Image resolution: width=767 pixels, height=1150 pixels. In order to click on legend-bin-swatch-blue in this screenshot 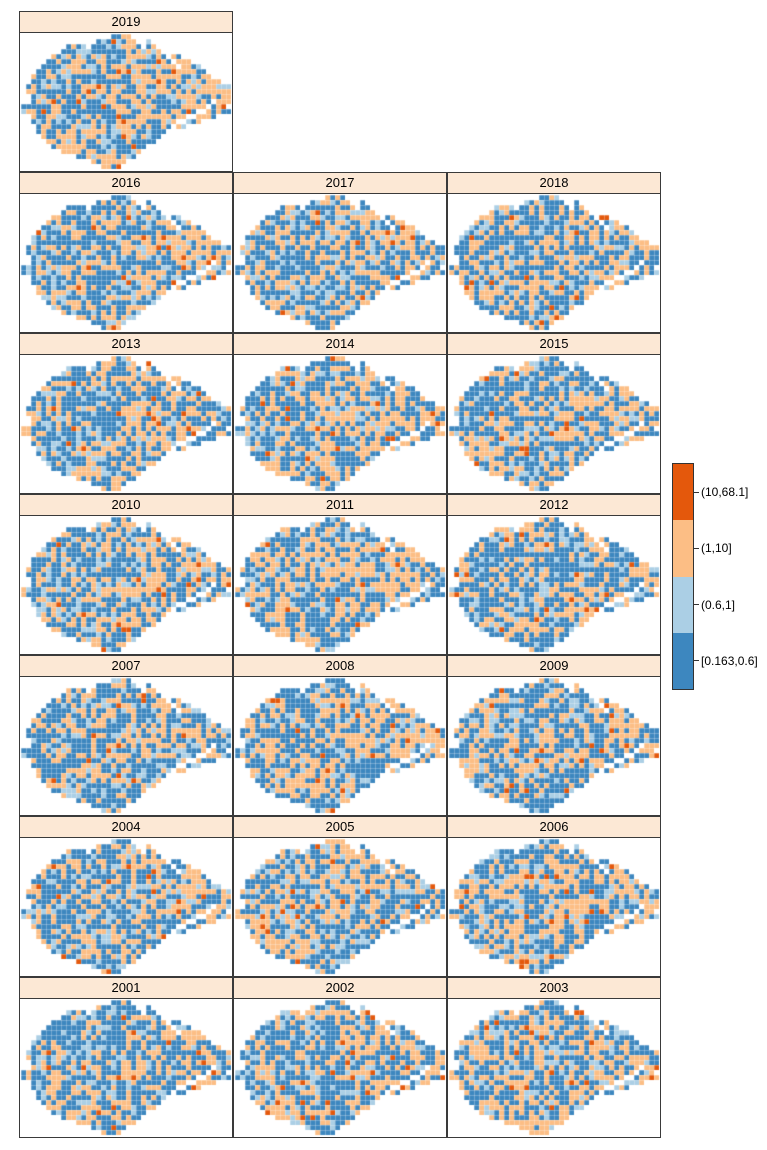, I will do `click(683, 660)`.